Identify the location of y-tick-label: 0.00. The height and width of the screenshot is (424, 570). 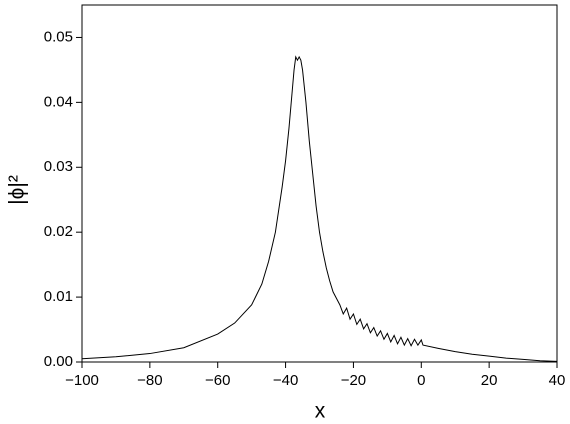
(58, 361).